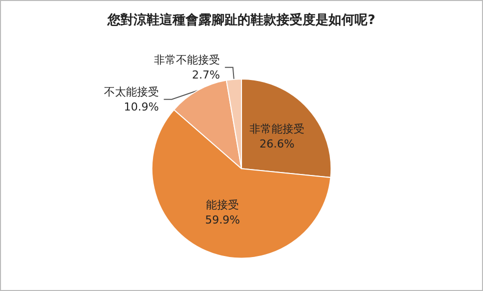 This screenshot has height=291, width=483. What do you see at coordinates (206, 75) in the screenshot?
I see `data-label: 2.7%` at bounding box center [206, 75].